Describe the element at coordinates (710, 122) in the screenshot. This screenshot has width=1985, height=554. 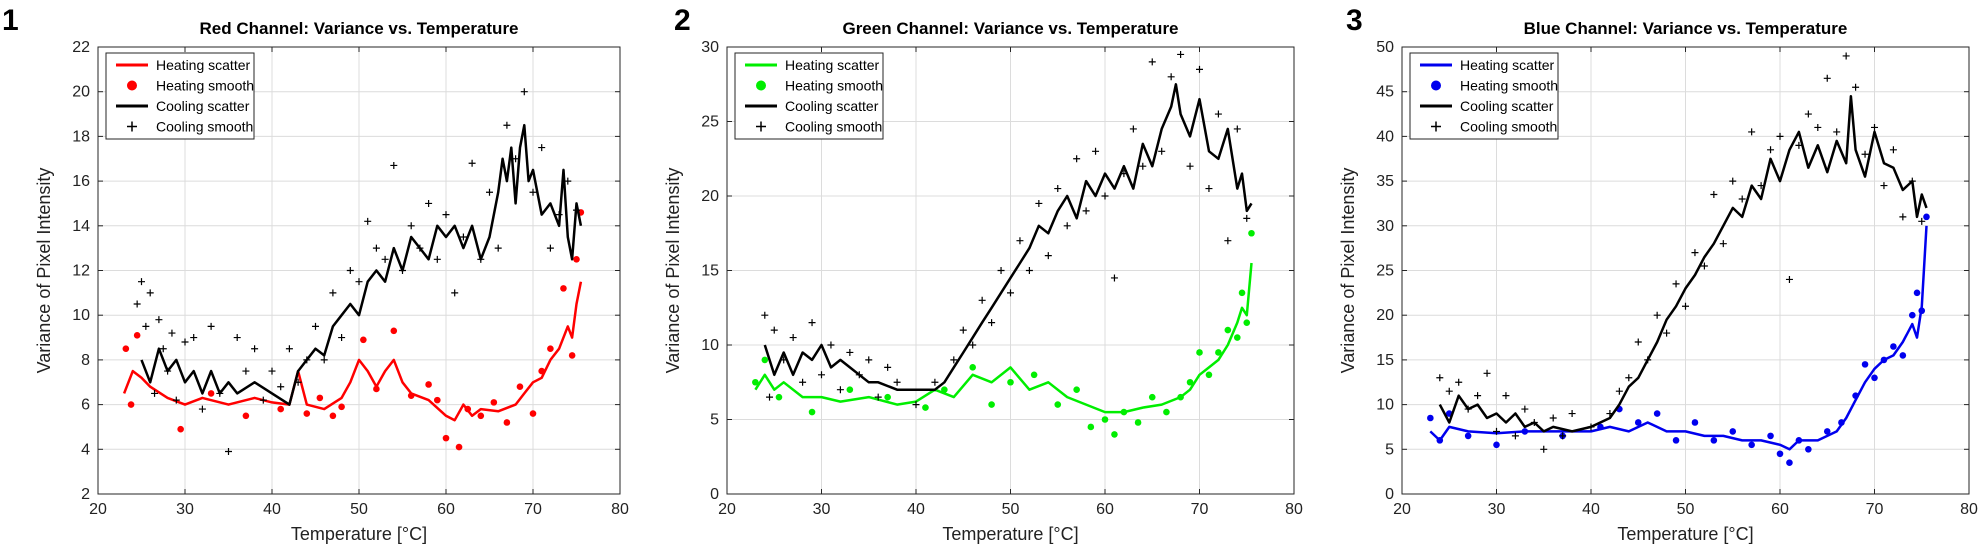
I see `y-tick-label-5: 25` at that location.